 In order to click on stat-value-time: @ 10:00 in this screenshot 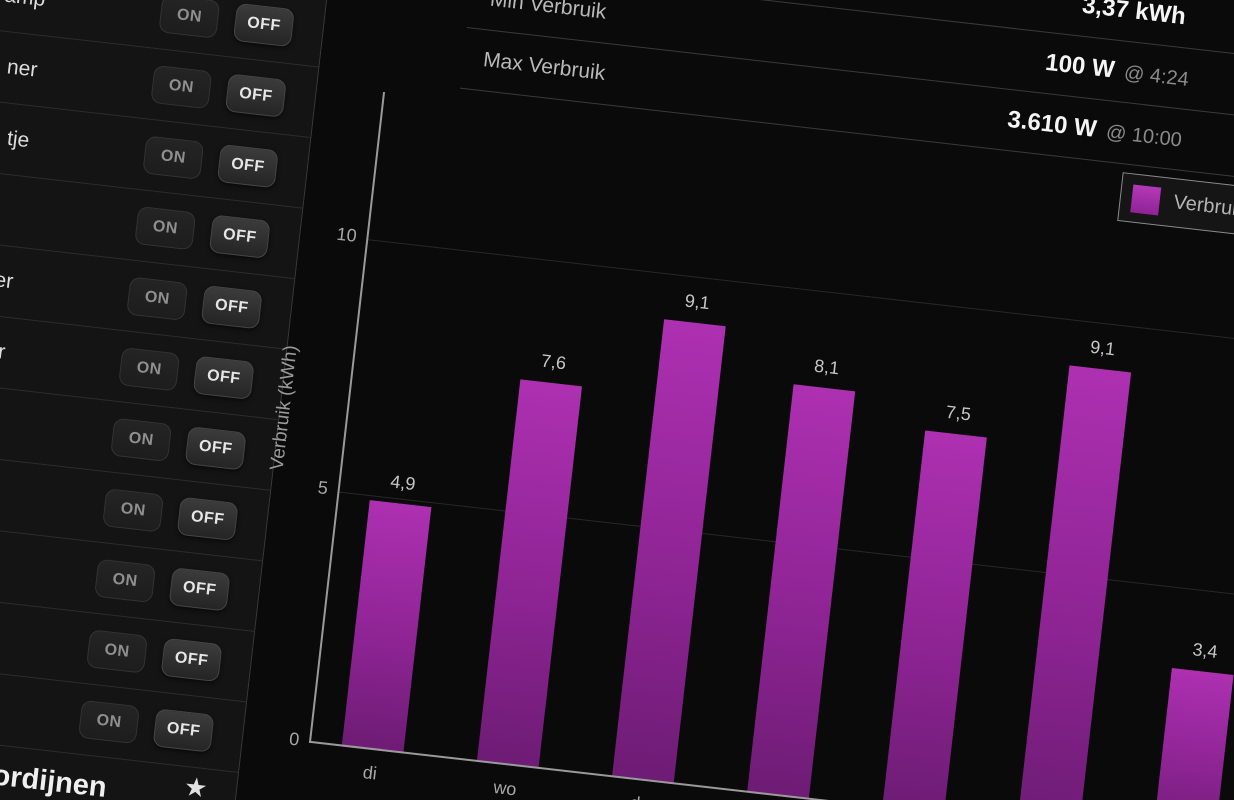, I will do `click(1143, 136)`.